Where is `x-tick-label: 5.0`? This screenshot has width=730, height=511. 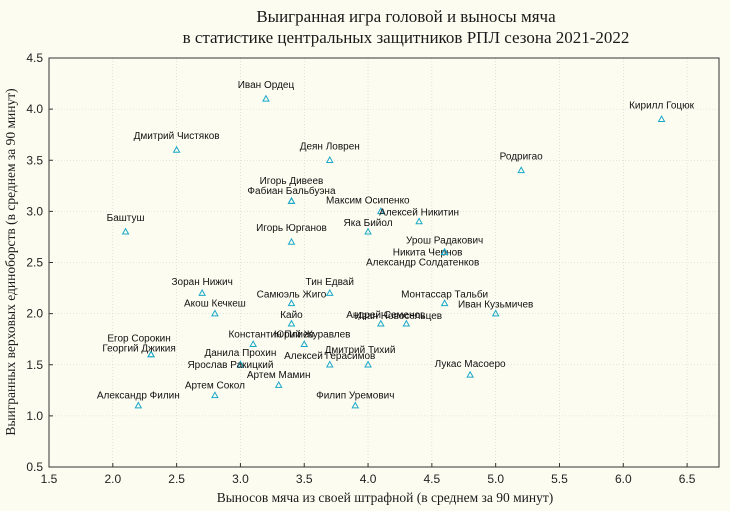 x-tick-label: 5.0 is located at coordinates (495, 479).